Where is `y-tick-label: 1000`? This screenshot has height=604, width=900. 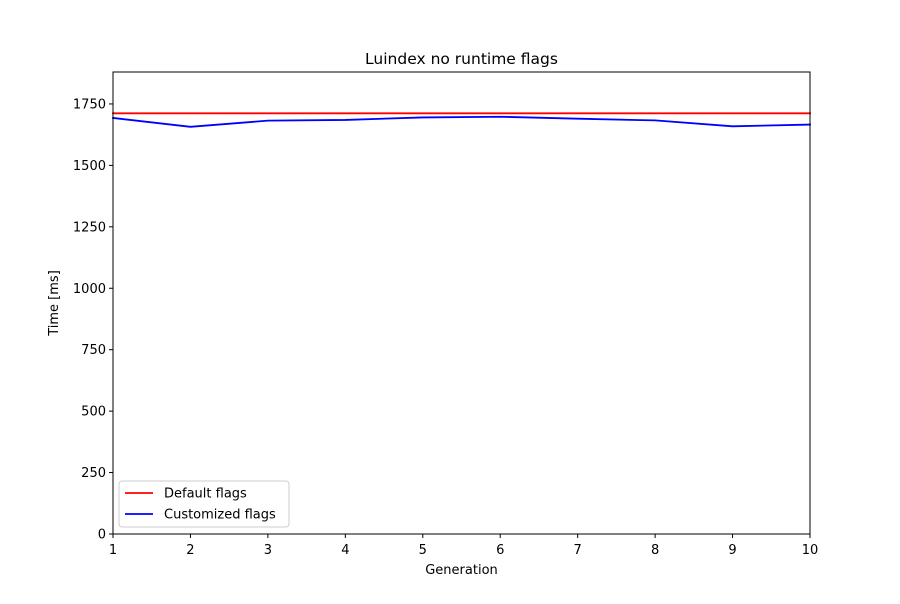 y-tick-label: 1000 is located at coordinates (89, 289).